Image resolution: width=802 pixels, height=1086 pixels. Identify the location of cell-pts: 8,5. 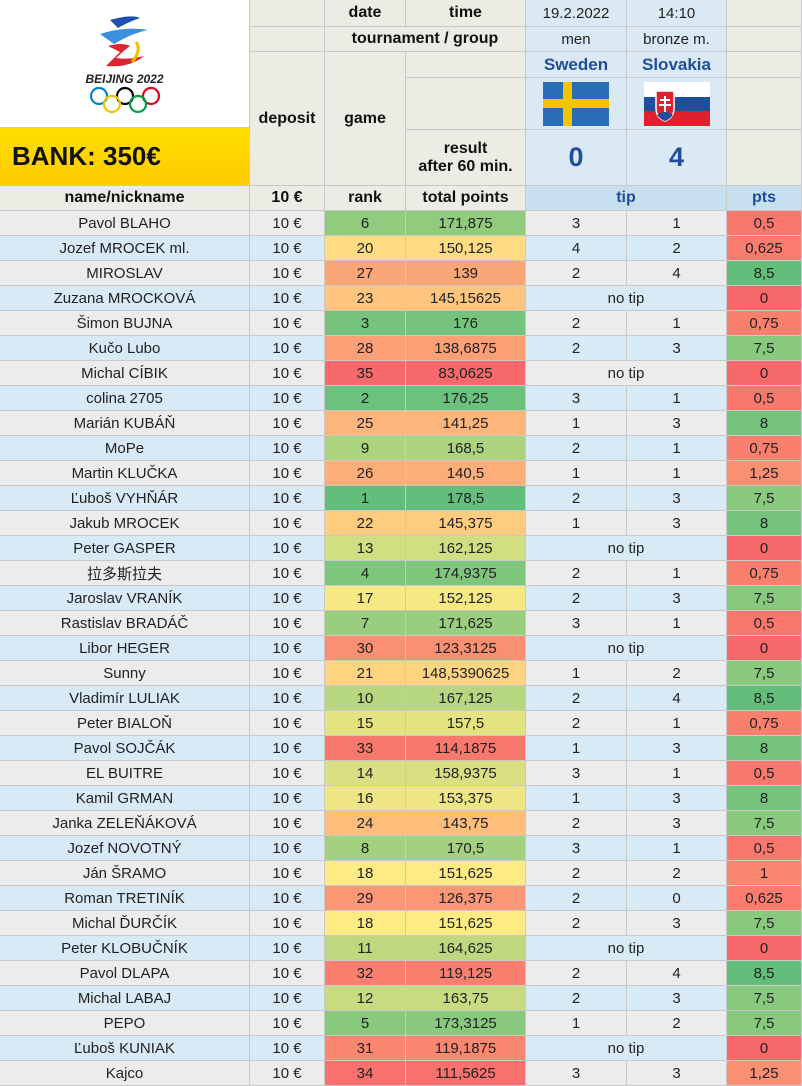
(764, 698).